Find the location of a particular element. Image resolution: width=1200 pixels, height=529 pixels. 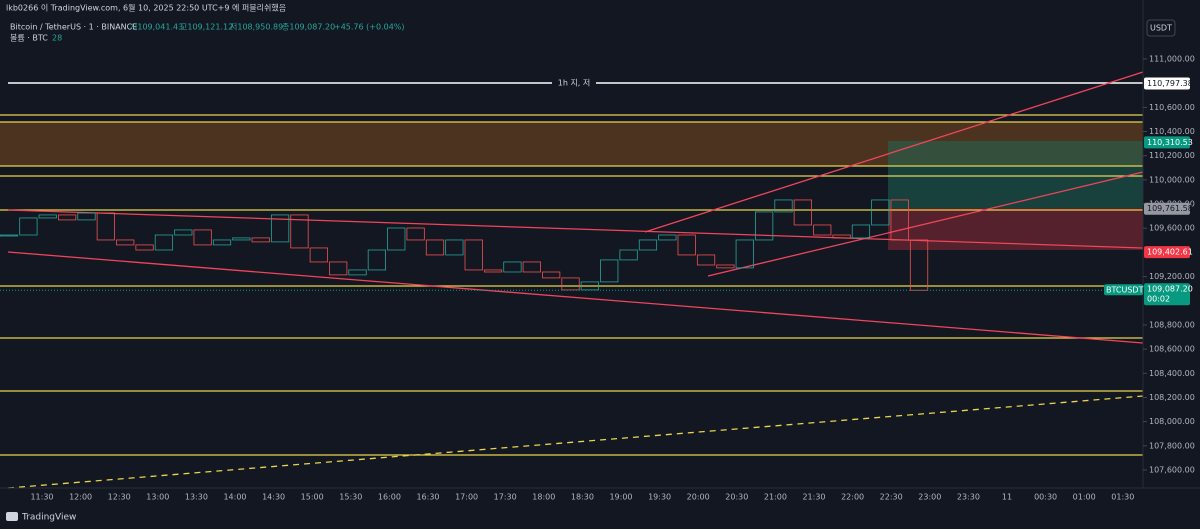

change: +45.76 (+0.04%) is located at coordinates (369, 27).